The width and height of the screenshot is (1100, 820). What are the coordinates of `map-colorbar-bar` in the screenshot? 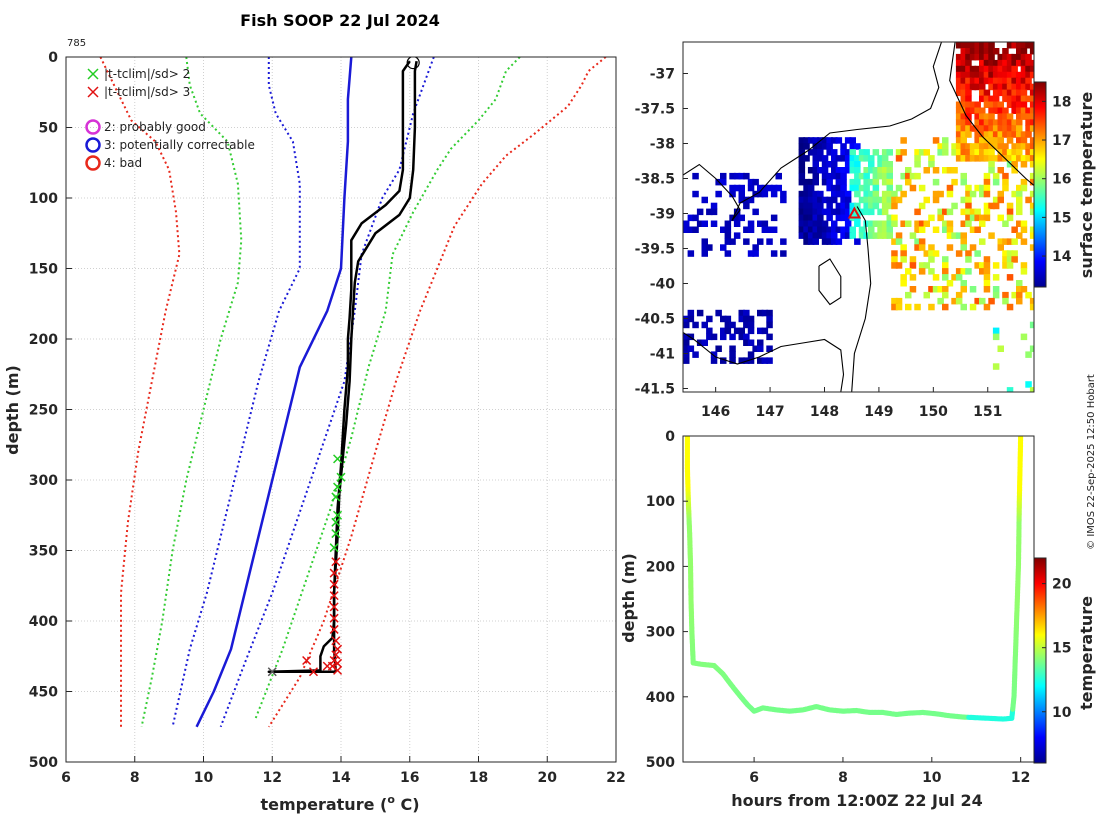 It's located at (1040, 184).